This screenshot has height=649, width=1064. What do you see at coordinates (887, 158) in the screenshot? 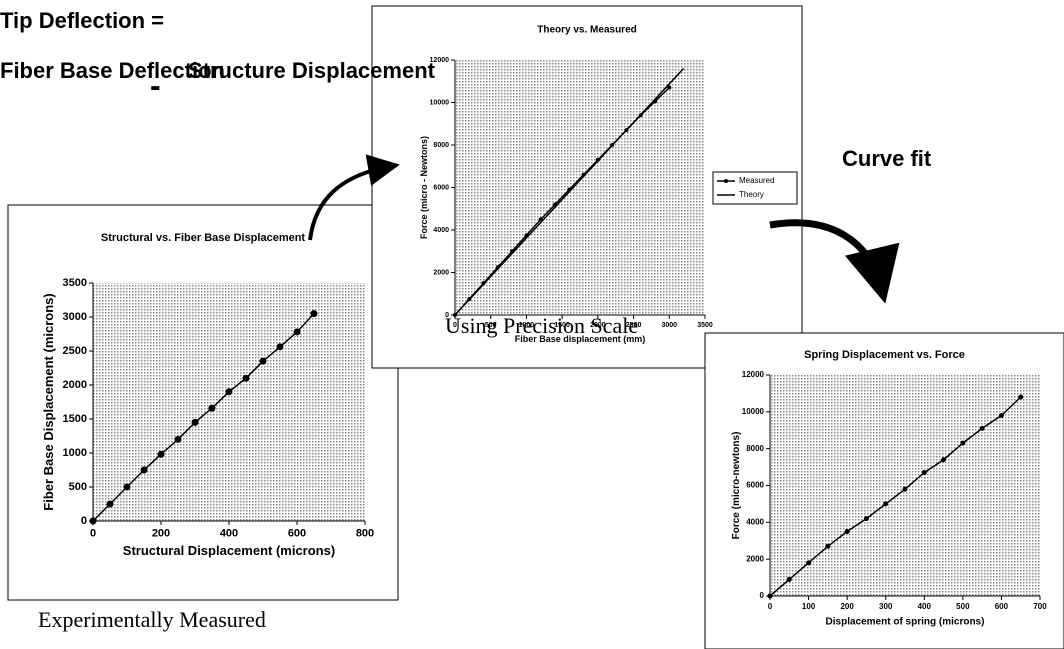
I see `curve-fit: Curve fit` at bounding box center [887, 158].